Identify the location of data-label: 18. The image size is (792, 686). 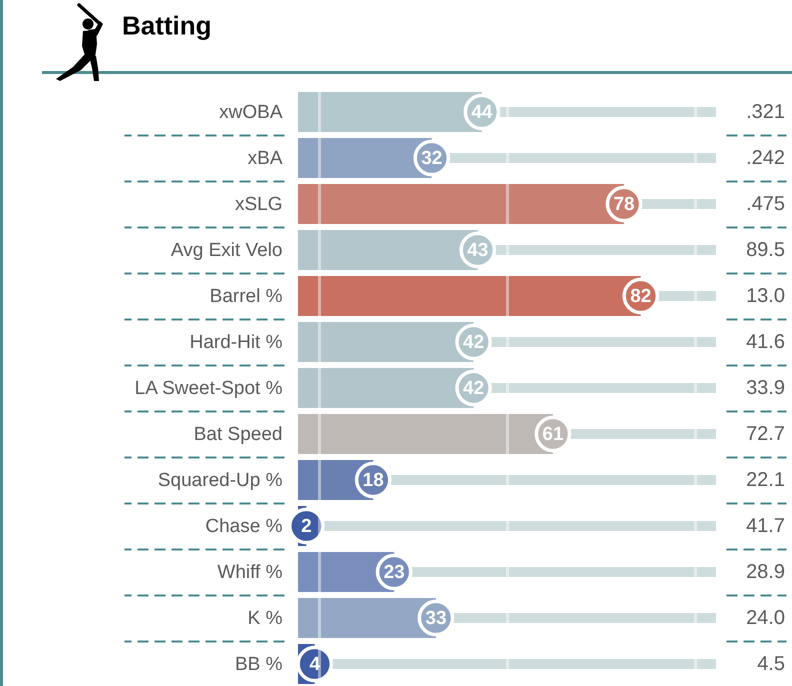
(373, 480).